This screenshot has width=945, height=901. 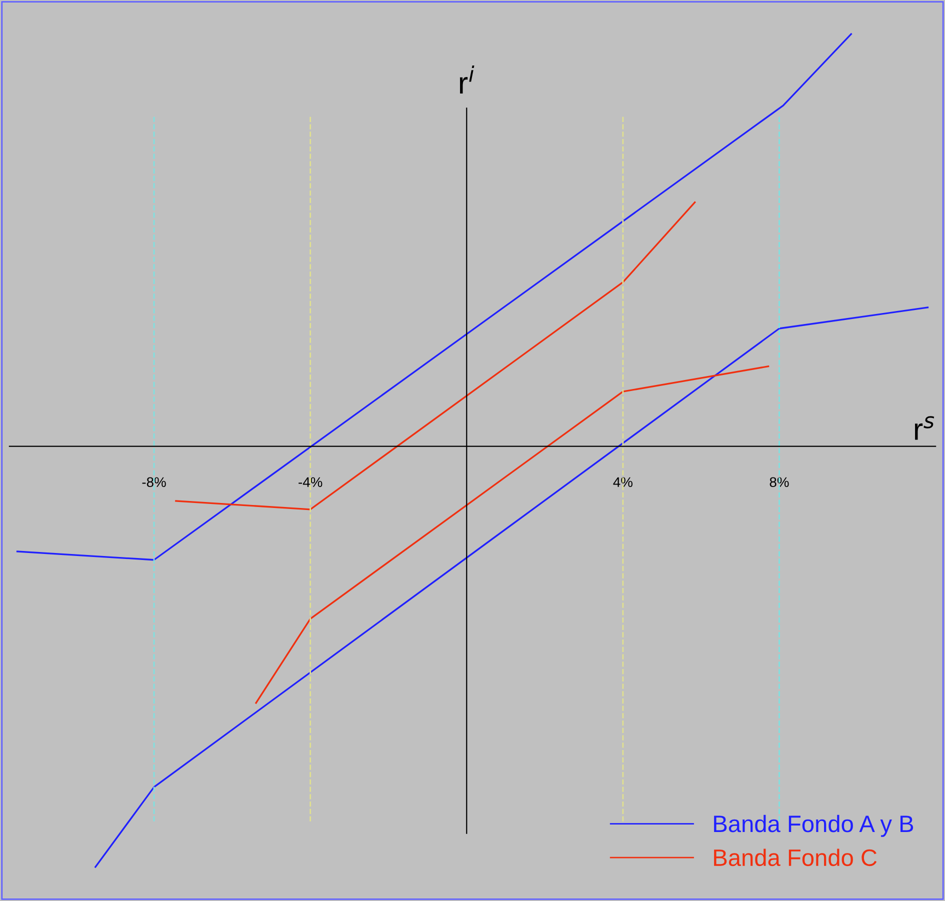 What do you see at coordinates (310, 482) in the screenshot?
I see `x-tick-label: -4%` at bounding box center [310, 482].